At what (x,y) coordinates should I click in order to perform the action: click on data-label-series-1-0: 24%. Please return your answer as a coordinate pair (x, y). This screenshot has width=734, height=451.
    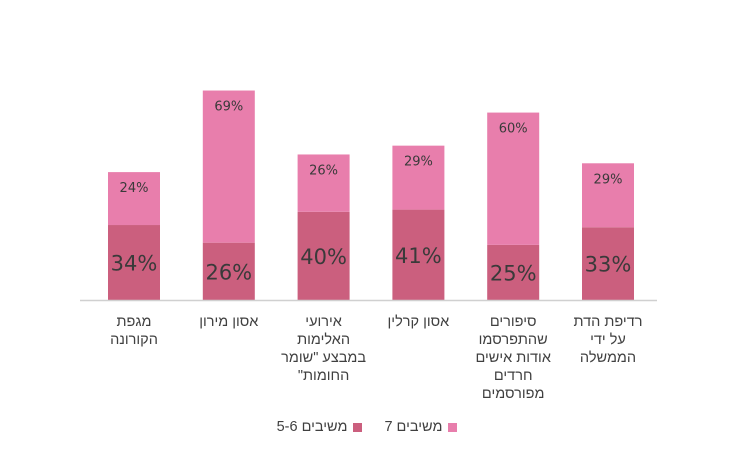
    Looking at the image, I should click on (134, 188).